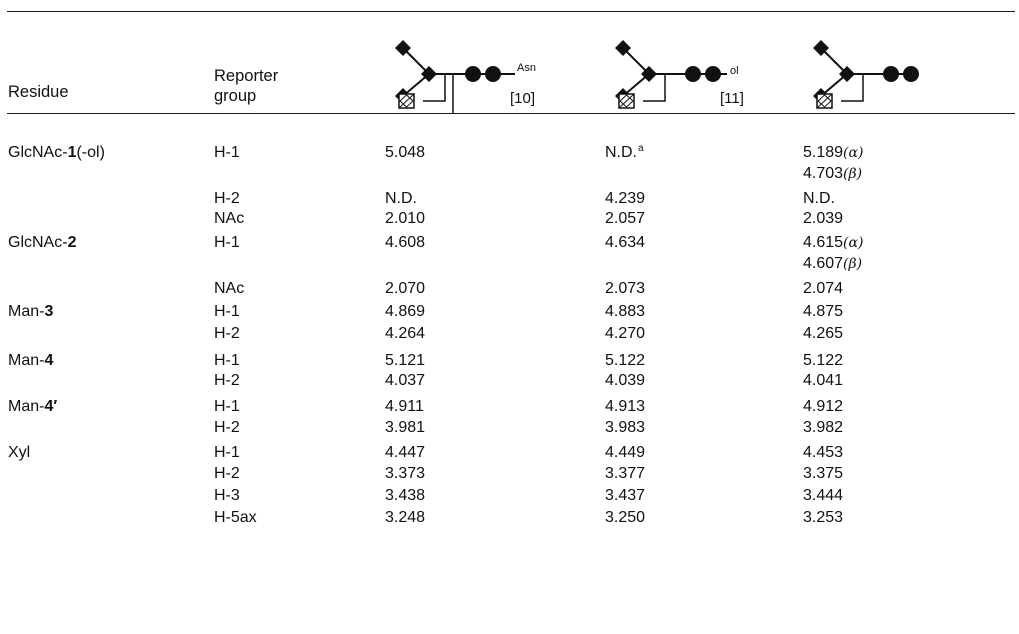 The width and height of the screenshot is (1019, 634). What do you see at coordinates (32, 407) in the screenshot?
I see `residue-cell: Man-4′` at bounding box center [32, 407].